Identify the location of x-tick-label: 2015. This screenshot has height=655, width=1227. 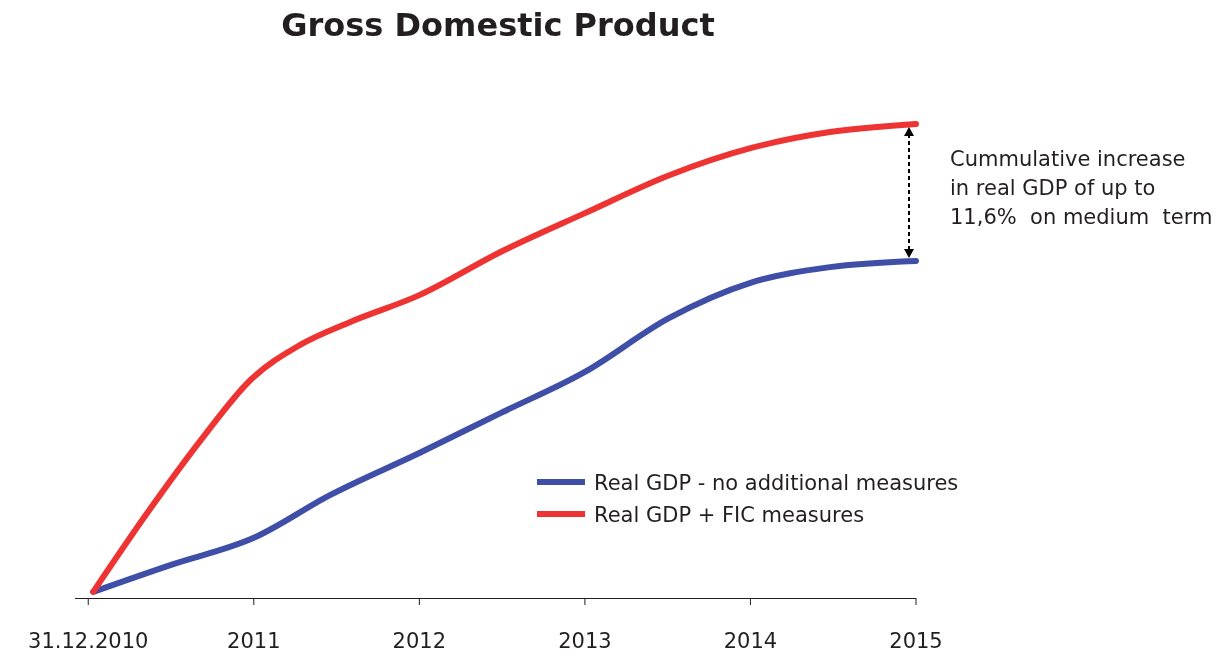
(916, 641).